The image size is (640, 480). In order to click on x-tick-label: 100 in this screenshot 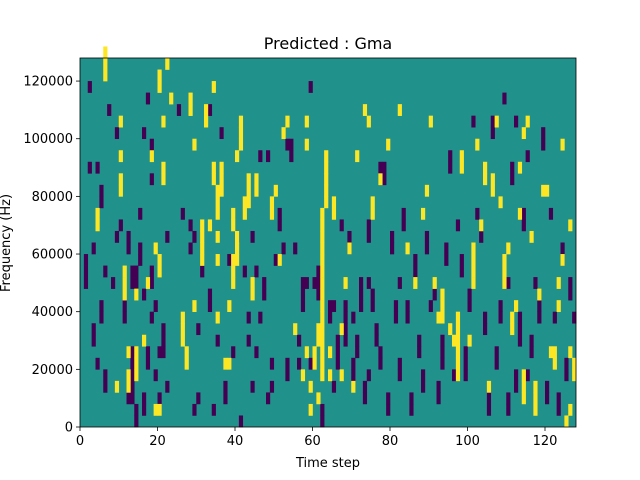, I will do `click(467, 441)`.